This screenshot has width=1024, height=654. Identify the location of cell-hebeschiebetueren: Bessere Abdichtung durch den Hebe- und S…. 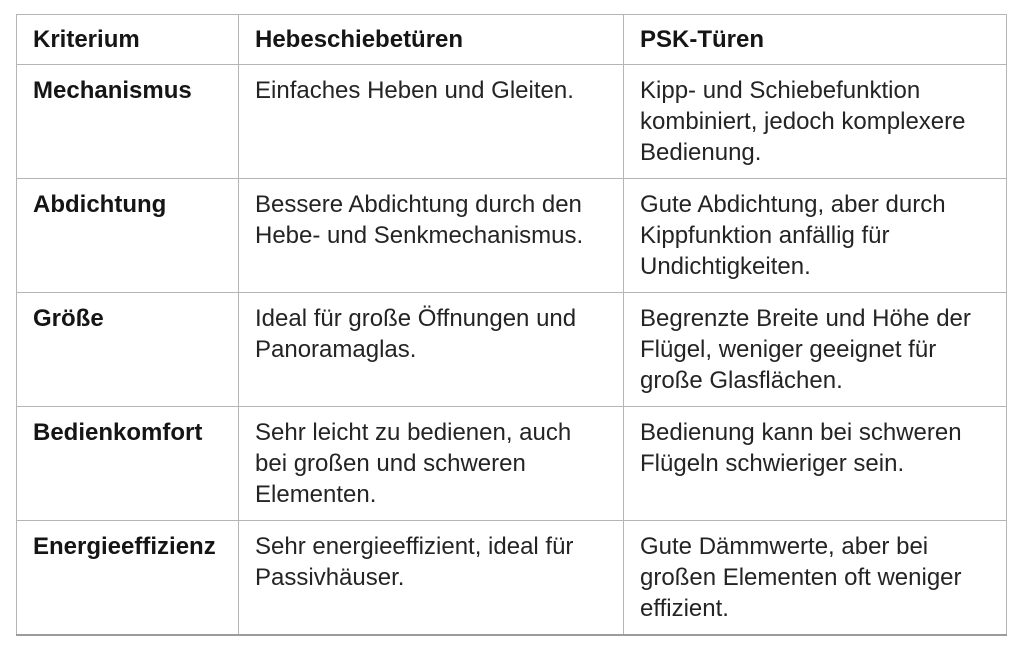
(431, 235).